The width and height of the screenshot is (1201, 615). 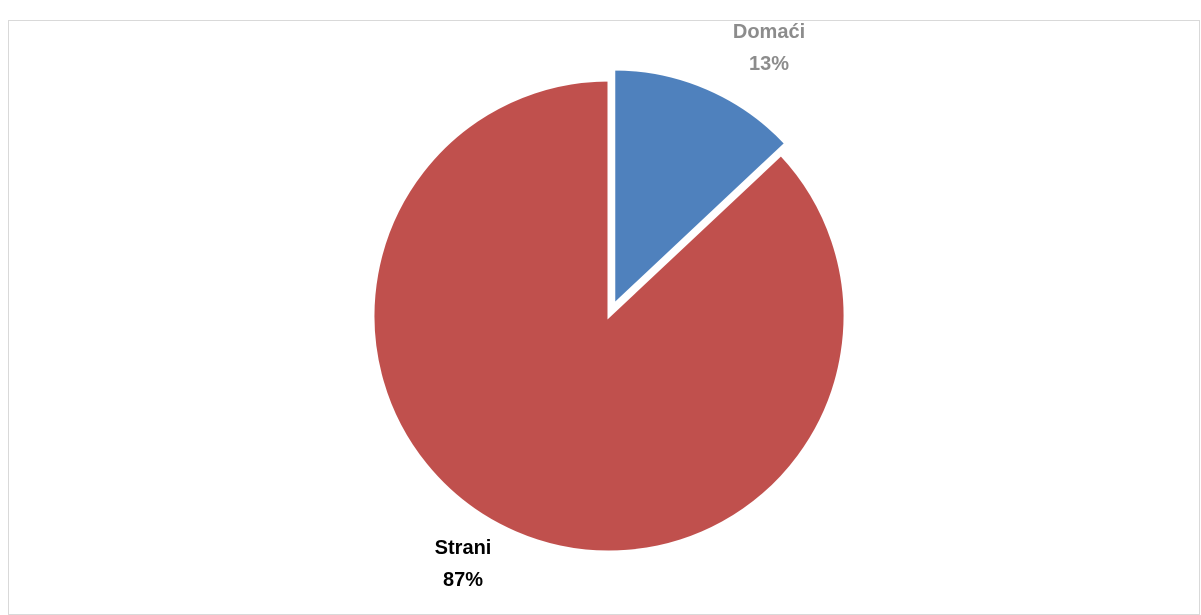 What do you see at coordinates (769, 32) in the screenshot?
I see `pie-label-category: Domaći` at bounding box center [769, 32].